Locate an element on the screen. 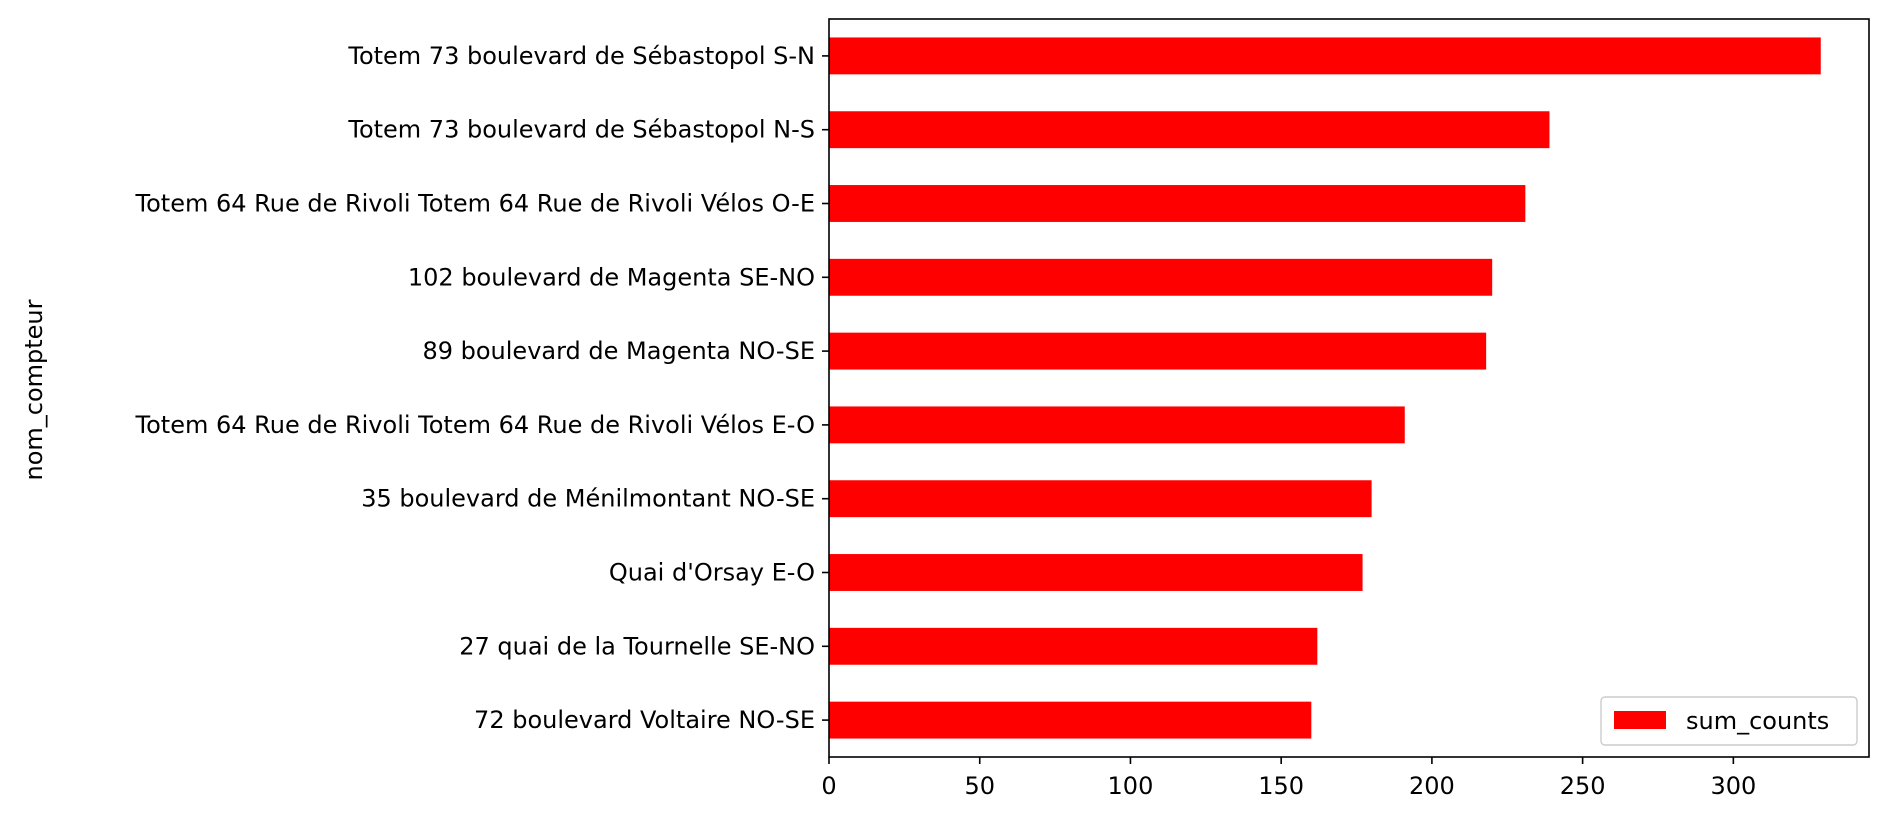  legend-frame is located at coordinates (1729, 721).